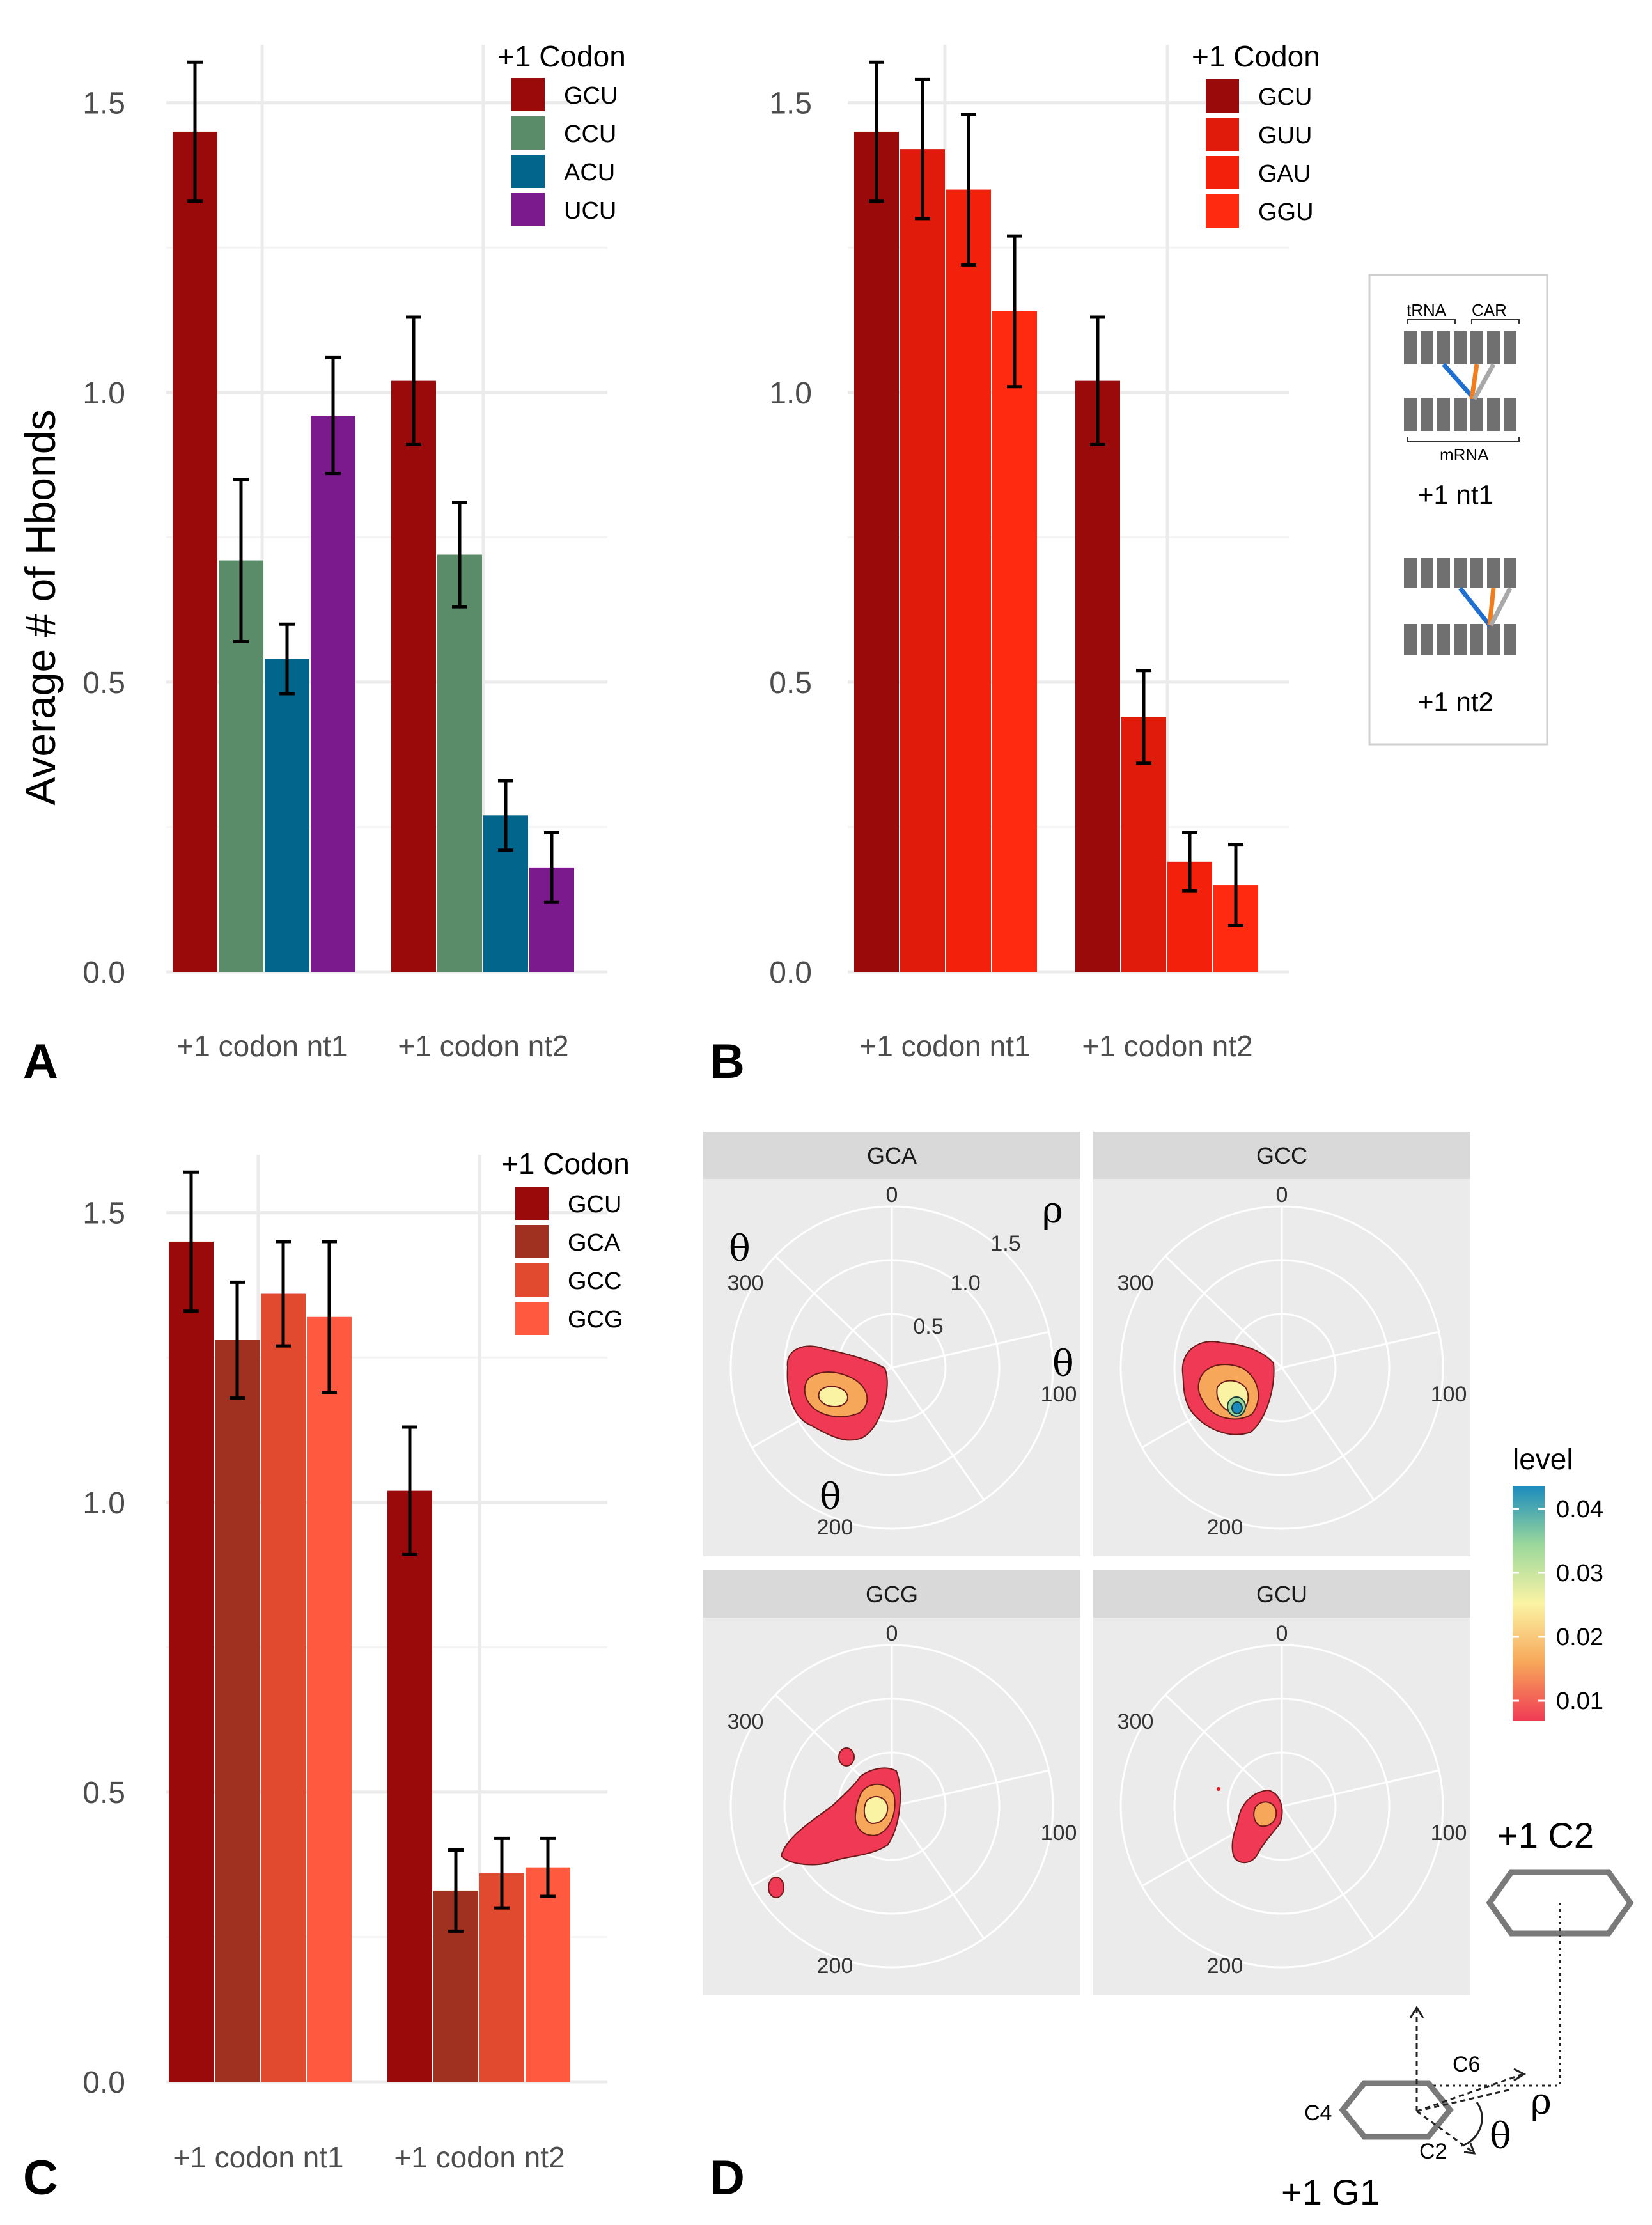 The height and width of the screenshot is (2225, 1652). I want to click on facet-gcg: GCG 0 100 200 300, so click(891, 1782).